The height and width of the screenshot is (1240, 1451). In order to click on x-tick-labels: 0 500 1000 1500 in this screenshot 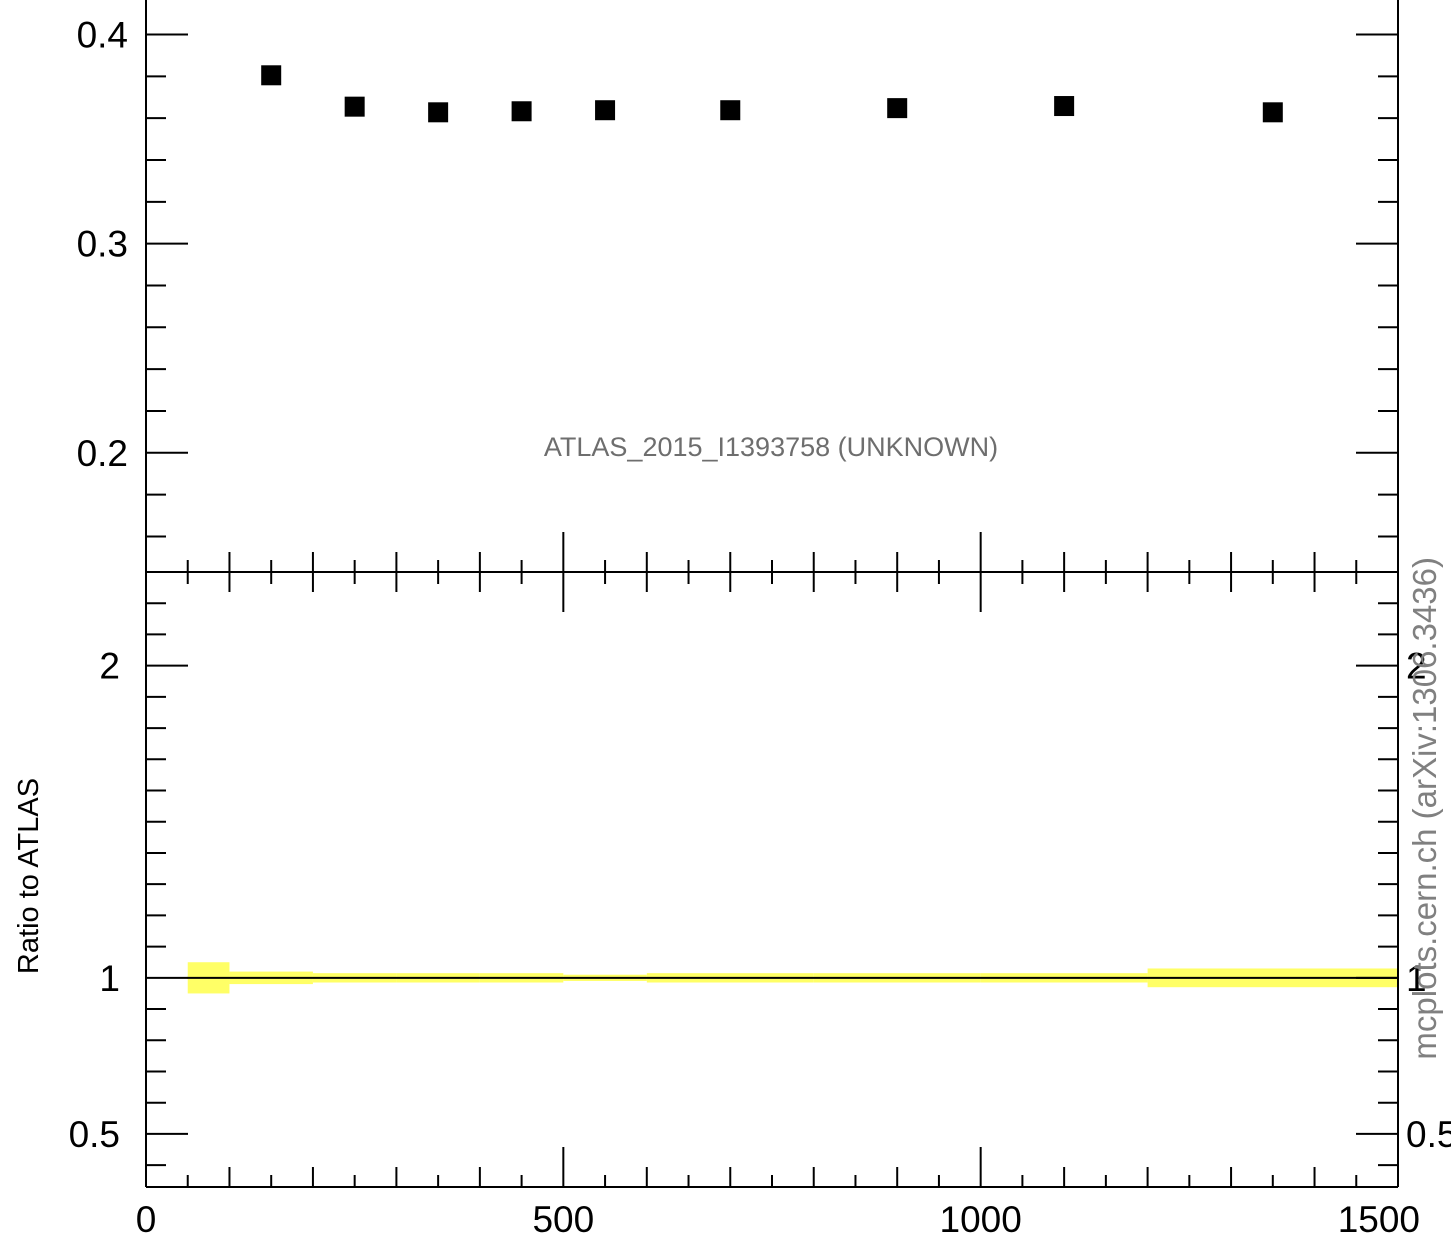, I will do `click(778, 1219)`.